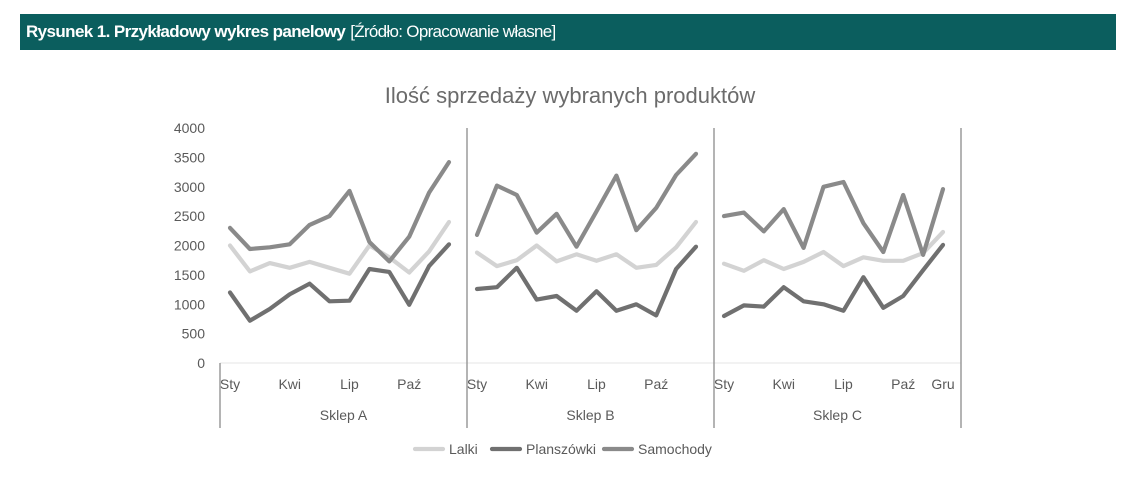  What do you see at coordinates (445, 449) in the screenshot?
I see `legend-item-lalki: Lalki` at bounding box center [445, 449].